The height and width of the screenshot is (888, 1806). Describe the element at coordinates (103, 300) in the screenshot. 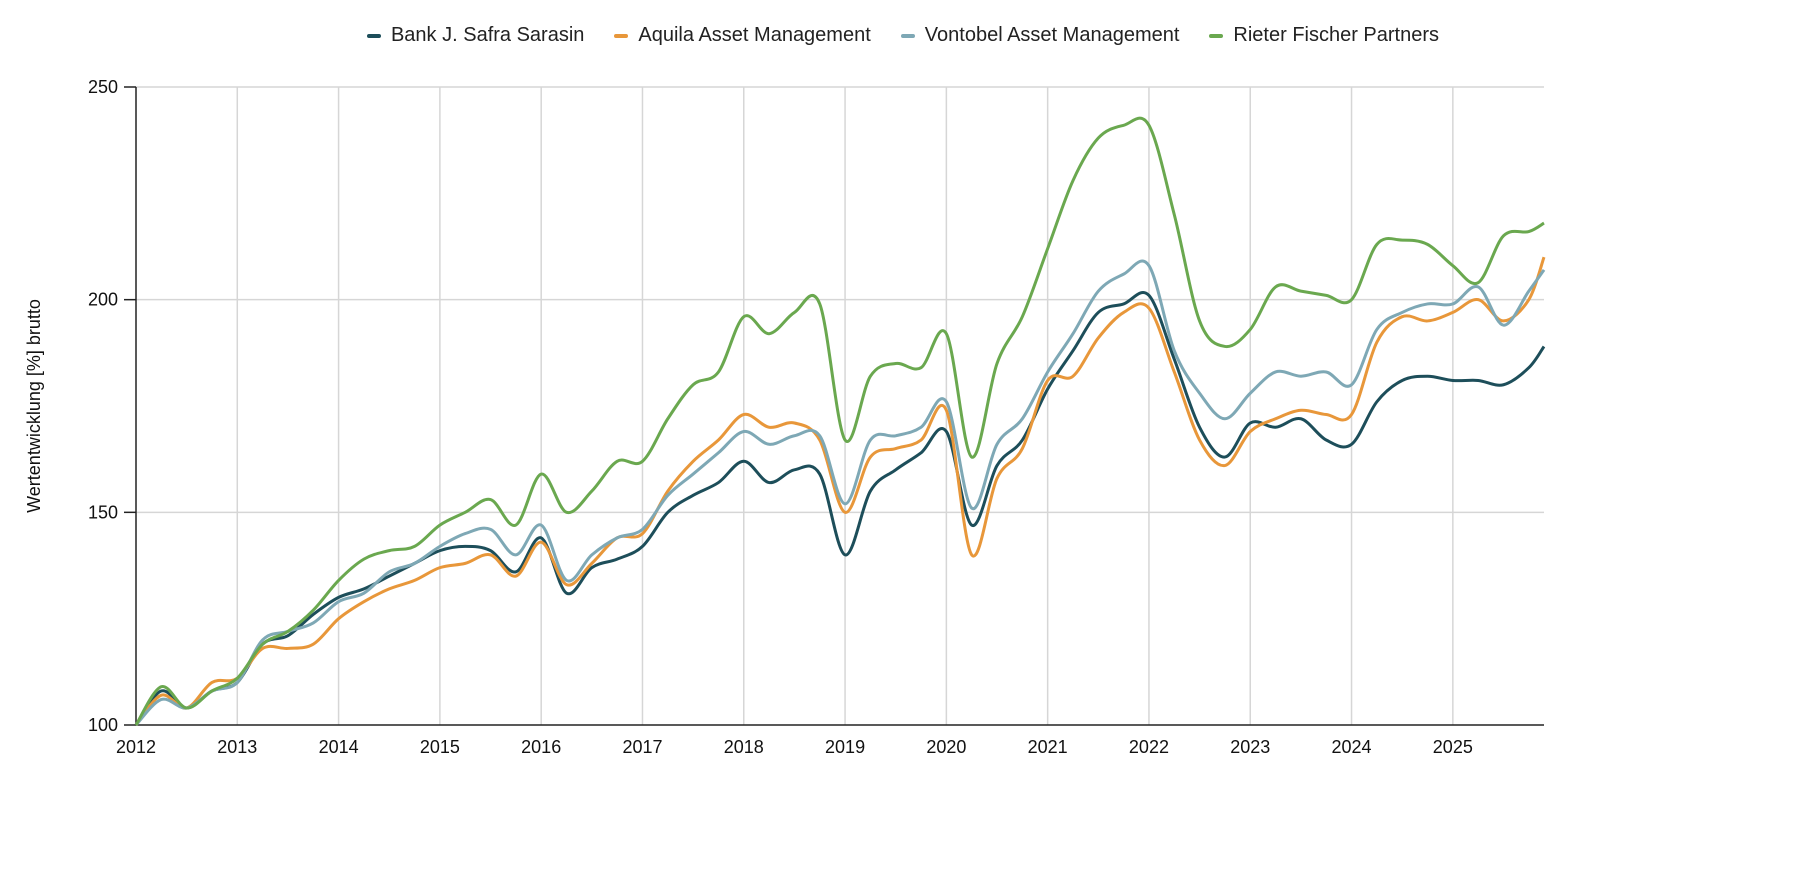

I see `y-tick-label: 200` at that location.